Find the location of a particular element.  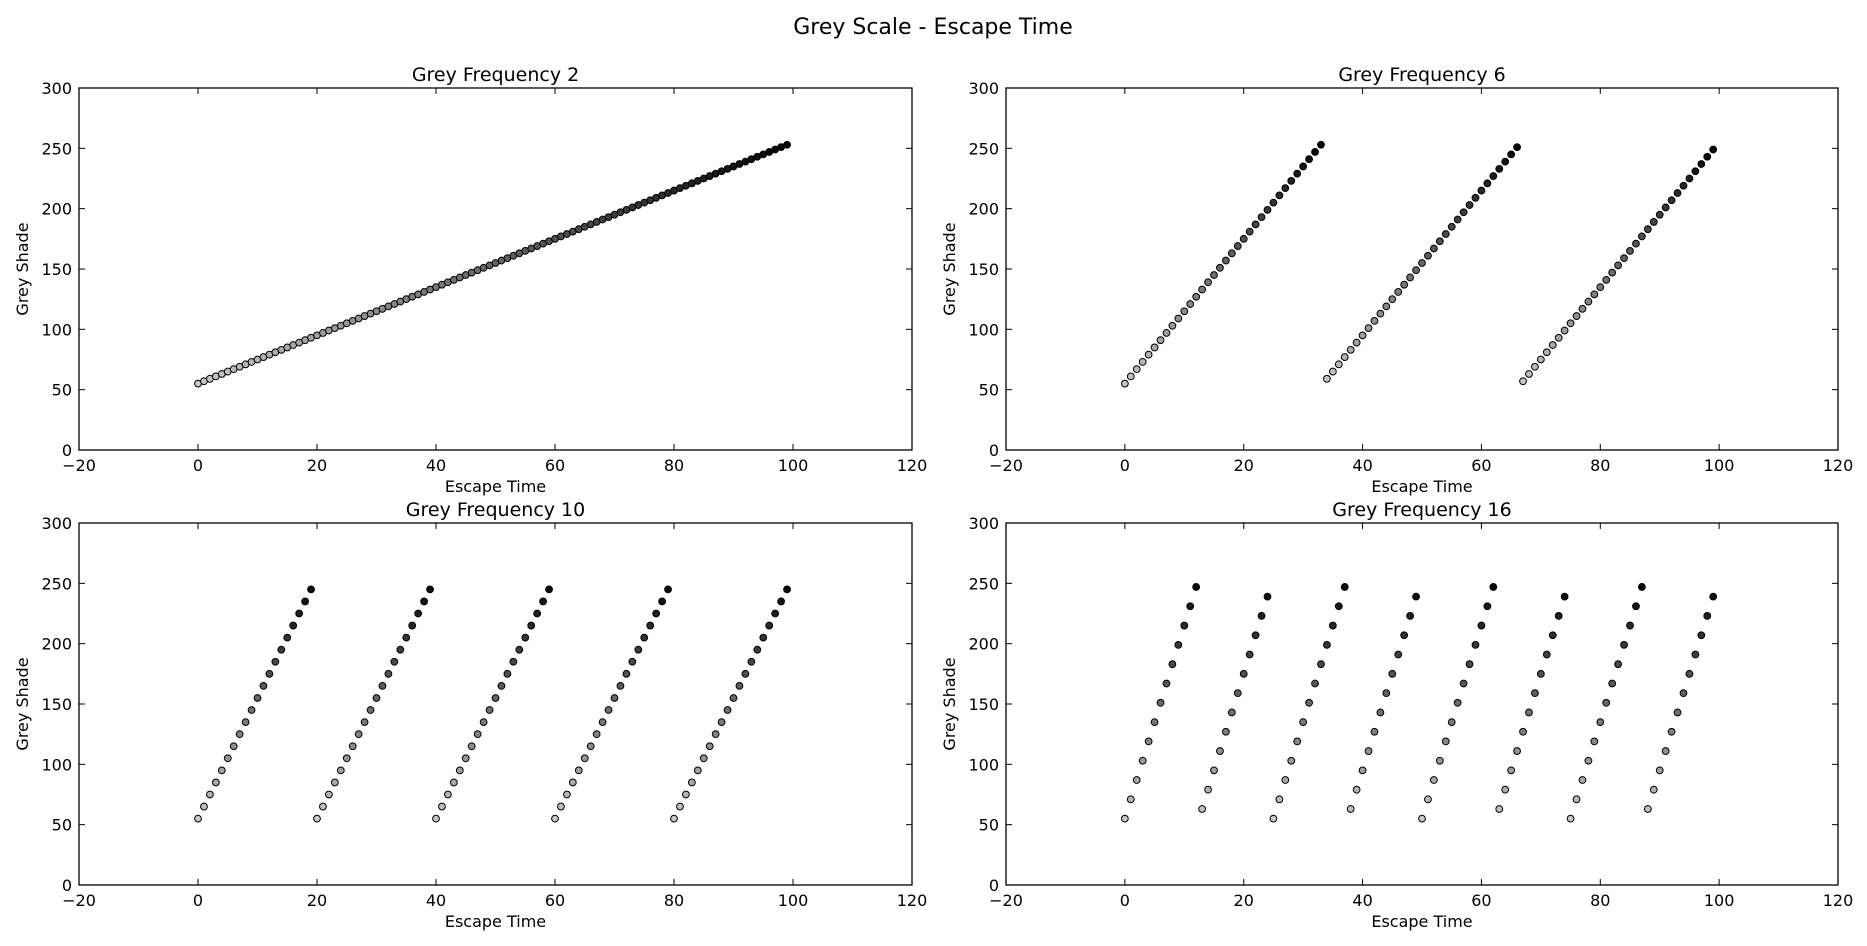

figure-title: Grey Scale - Escape Time is located at coordinates (933, 27).